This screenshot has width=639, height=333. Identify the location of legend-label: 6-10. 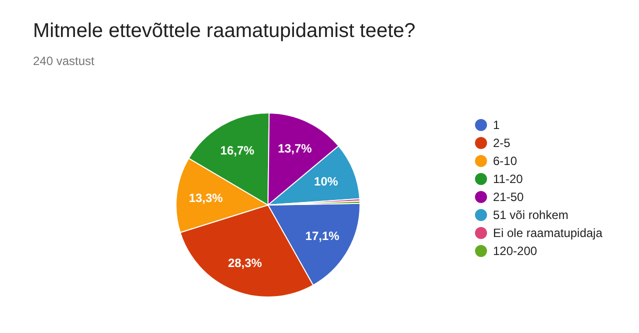
(505, 161).